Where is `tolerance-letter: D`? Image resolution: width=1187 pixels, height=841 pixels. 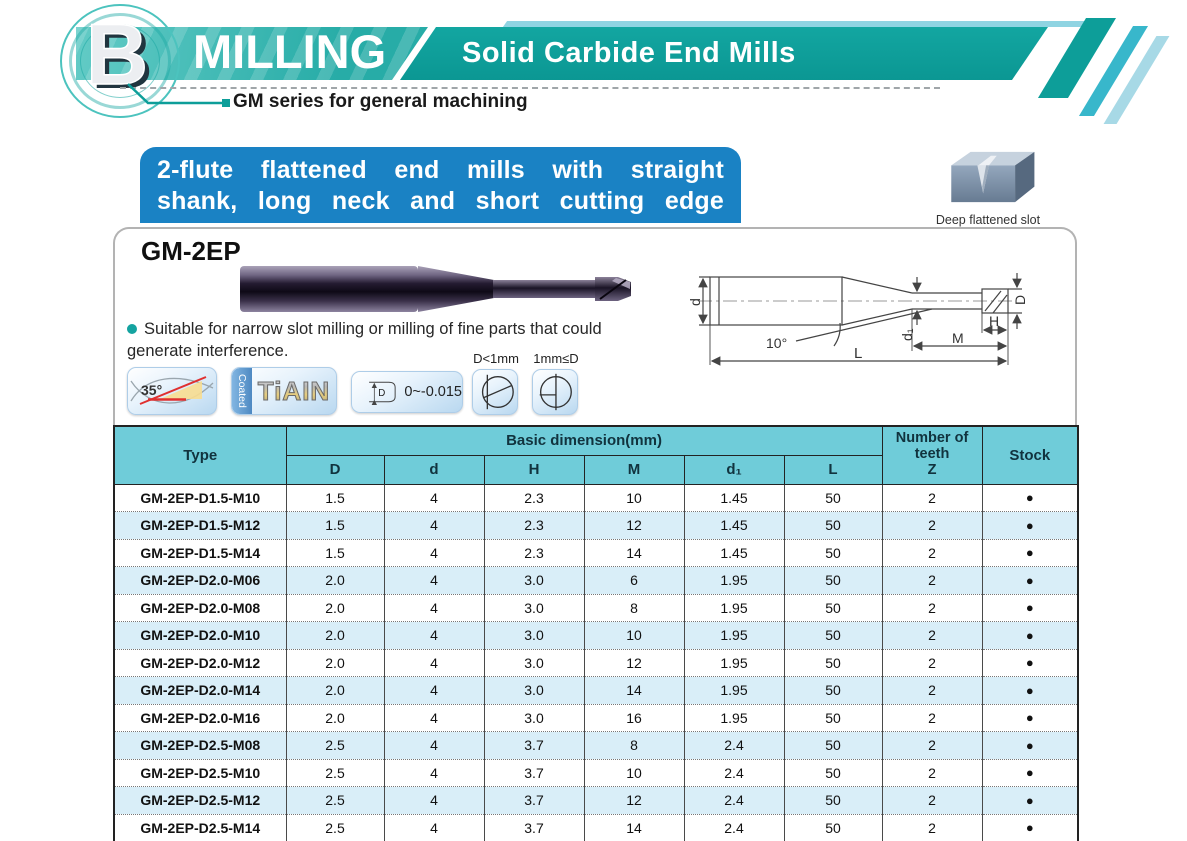
tolerance-letter: D is located at coordinates (381, 393).